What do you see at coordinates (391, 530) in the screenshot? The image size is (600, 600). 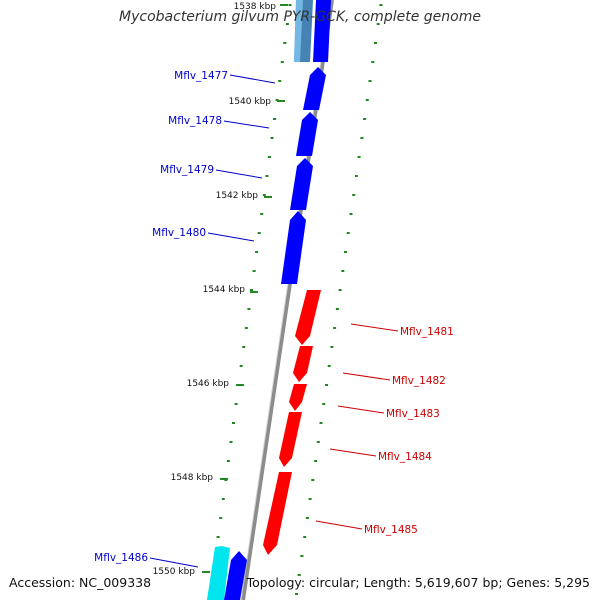 I see `gene-label-reverse: Mflv_1485` at bounding box center [391, 530].